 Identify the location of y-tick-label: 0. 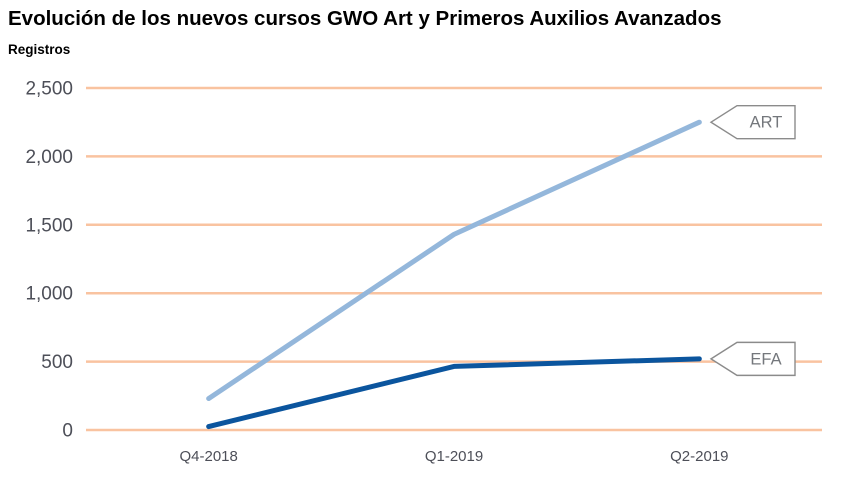
(67, 431).